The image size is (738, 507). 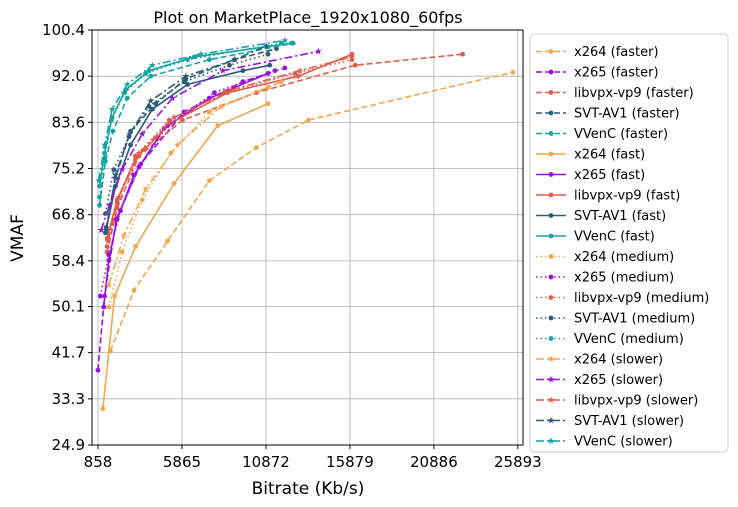 I want to click on legend-label: VVenC (fast), so click(x=614, y=237).